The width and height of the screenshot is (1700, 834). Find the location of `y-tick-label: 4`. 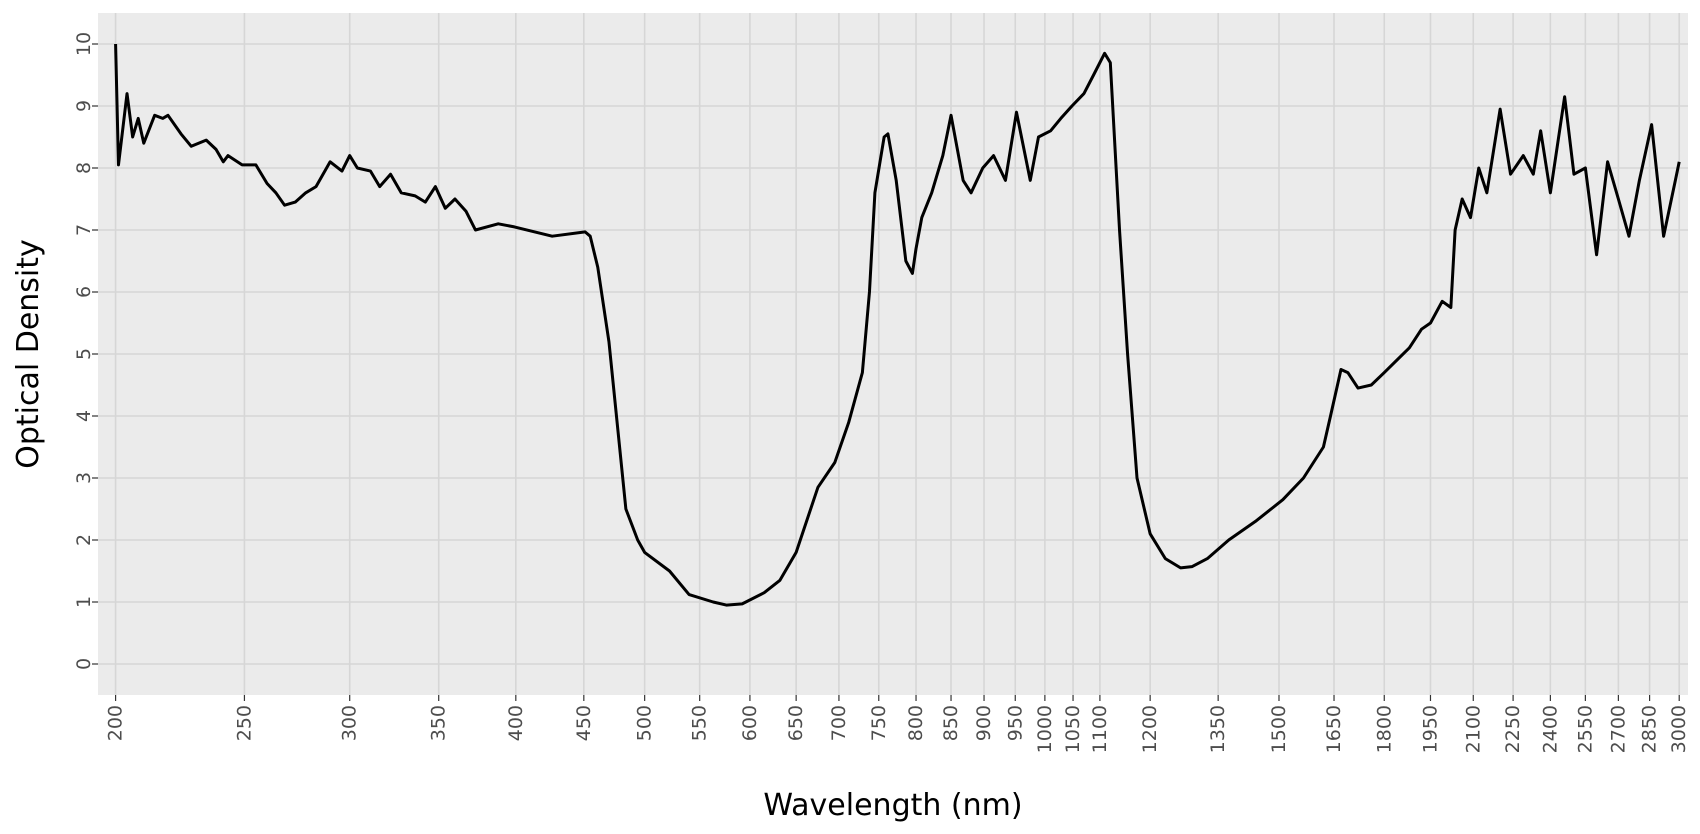

y-tick-label: 4 is located at coordinates (84, 416).